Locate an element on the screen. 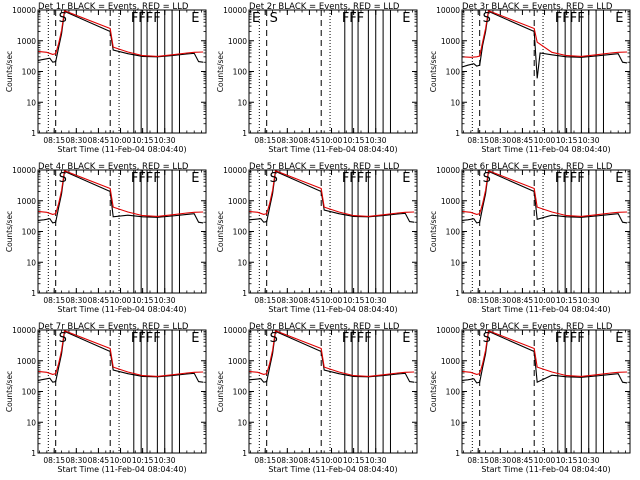 This screenshot has width=640, height=480. marker-letters: FFF is located at coordinates (353, 18).